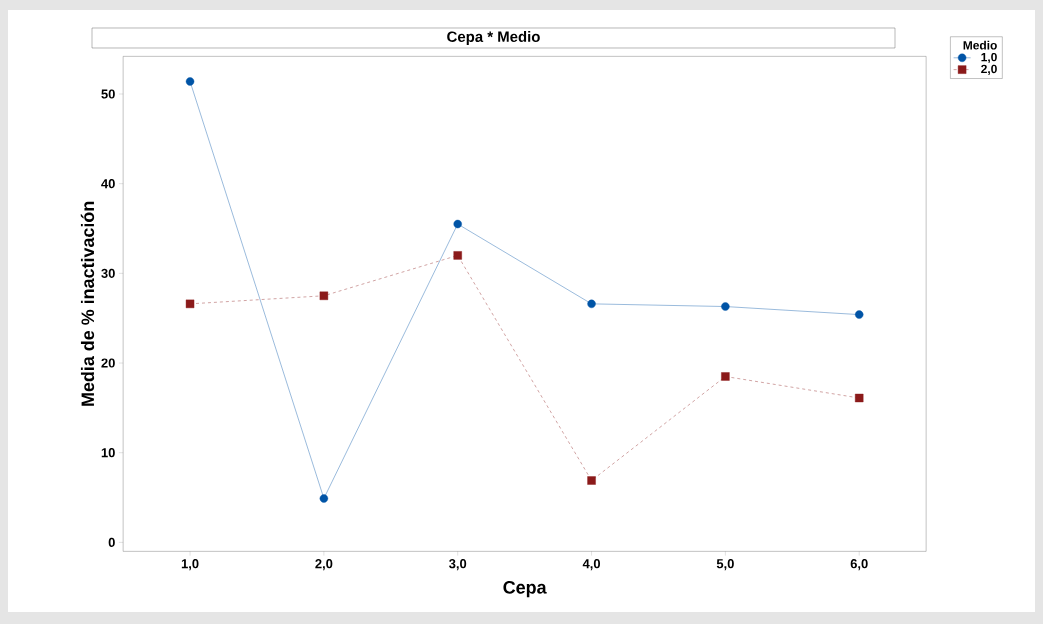  I want to click on x-tick-label: 4,0, so click(591, 565).